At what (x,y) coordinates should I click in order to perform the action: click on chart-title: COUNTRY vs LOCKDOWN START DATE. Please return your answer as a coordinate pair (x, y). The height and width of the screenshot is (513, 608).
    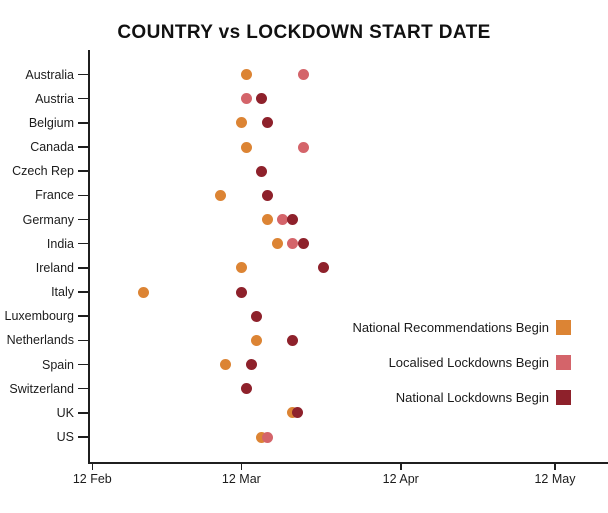
    Looking at the image, I should click on (304, 32).